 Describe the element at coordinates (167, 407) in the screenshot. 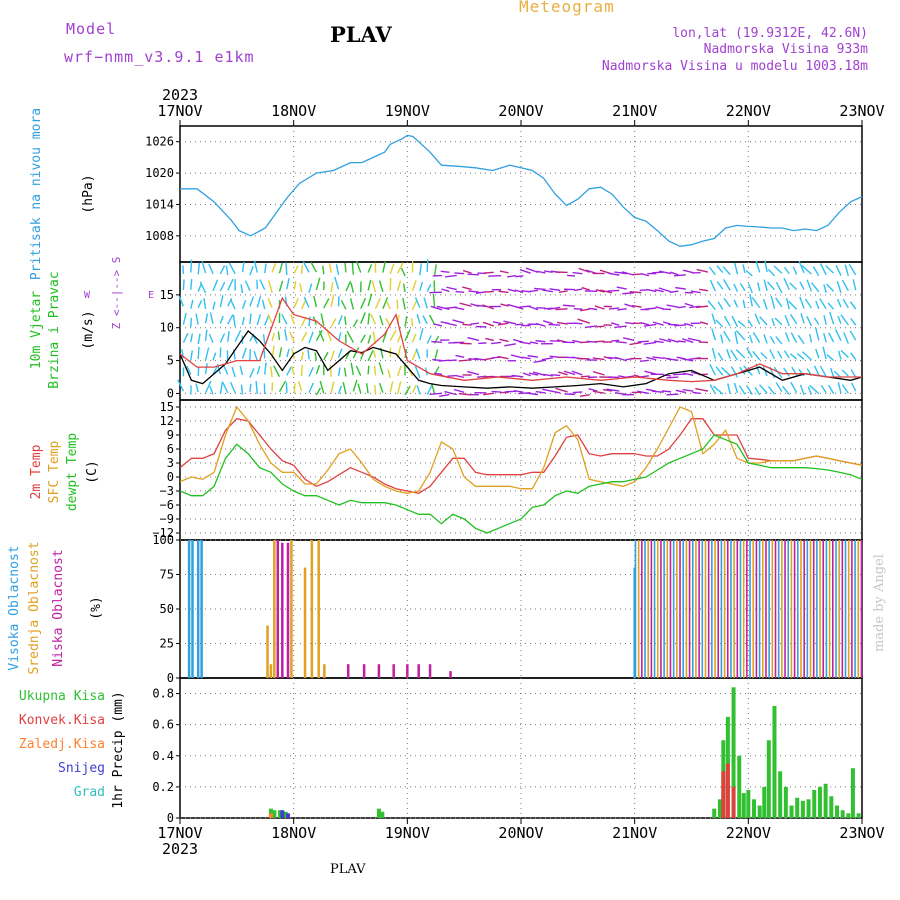

I see `y-tick-label: 15` at that location.